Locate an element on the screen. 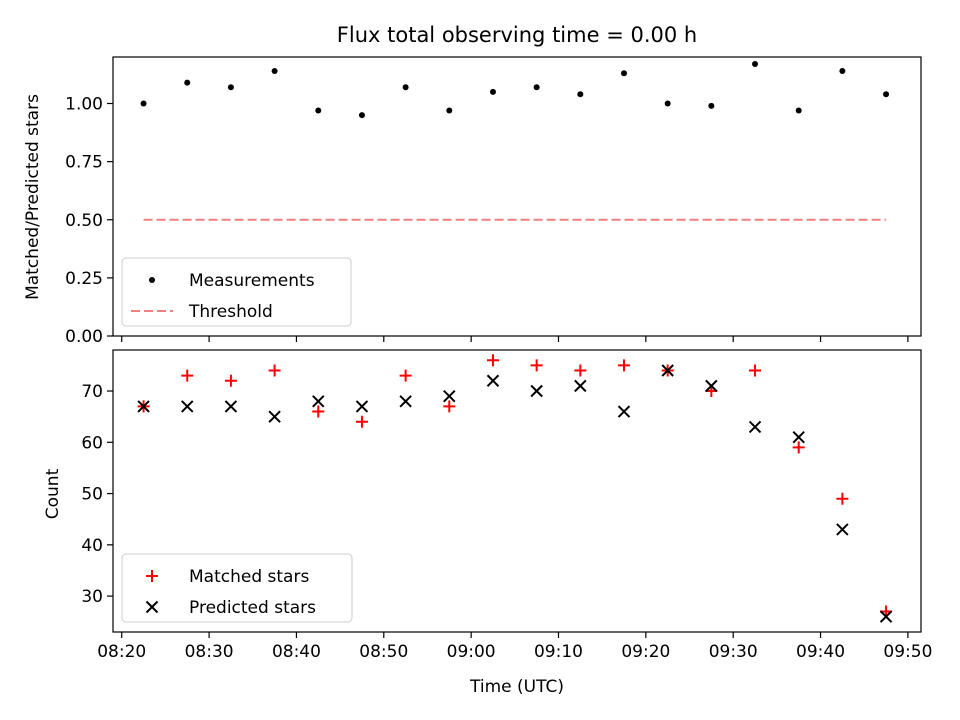  count-ylabel: Count is located at coordinates (53, 493).